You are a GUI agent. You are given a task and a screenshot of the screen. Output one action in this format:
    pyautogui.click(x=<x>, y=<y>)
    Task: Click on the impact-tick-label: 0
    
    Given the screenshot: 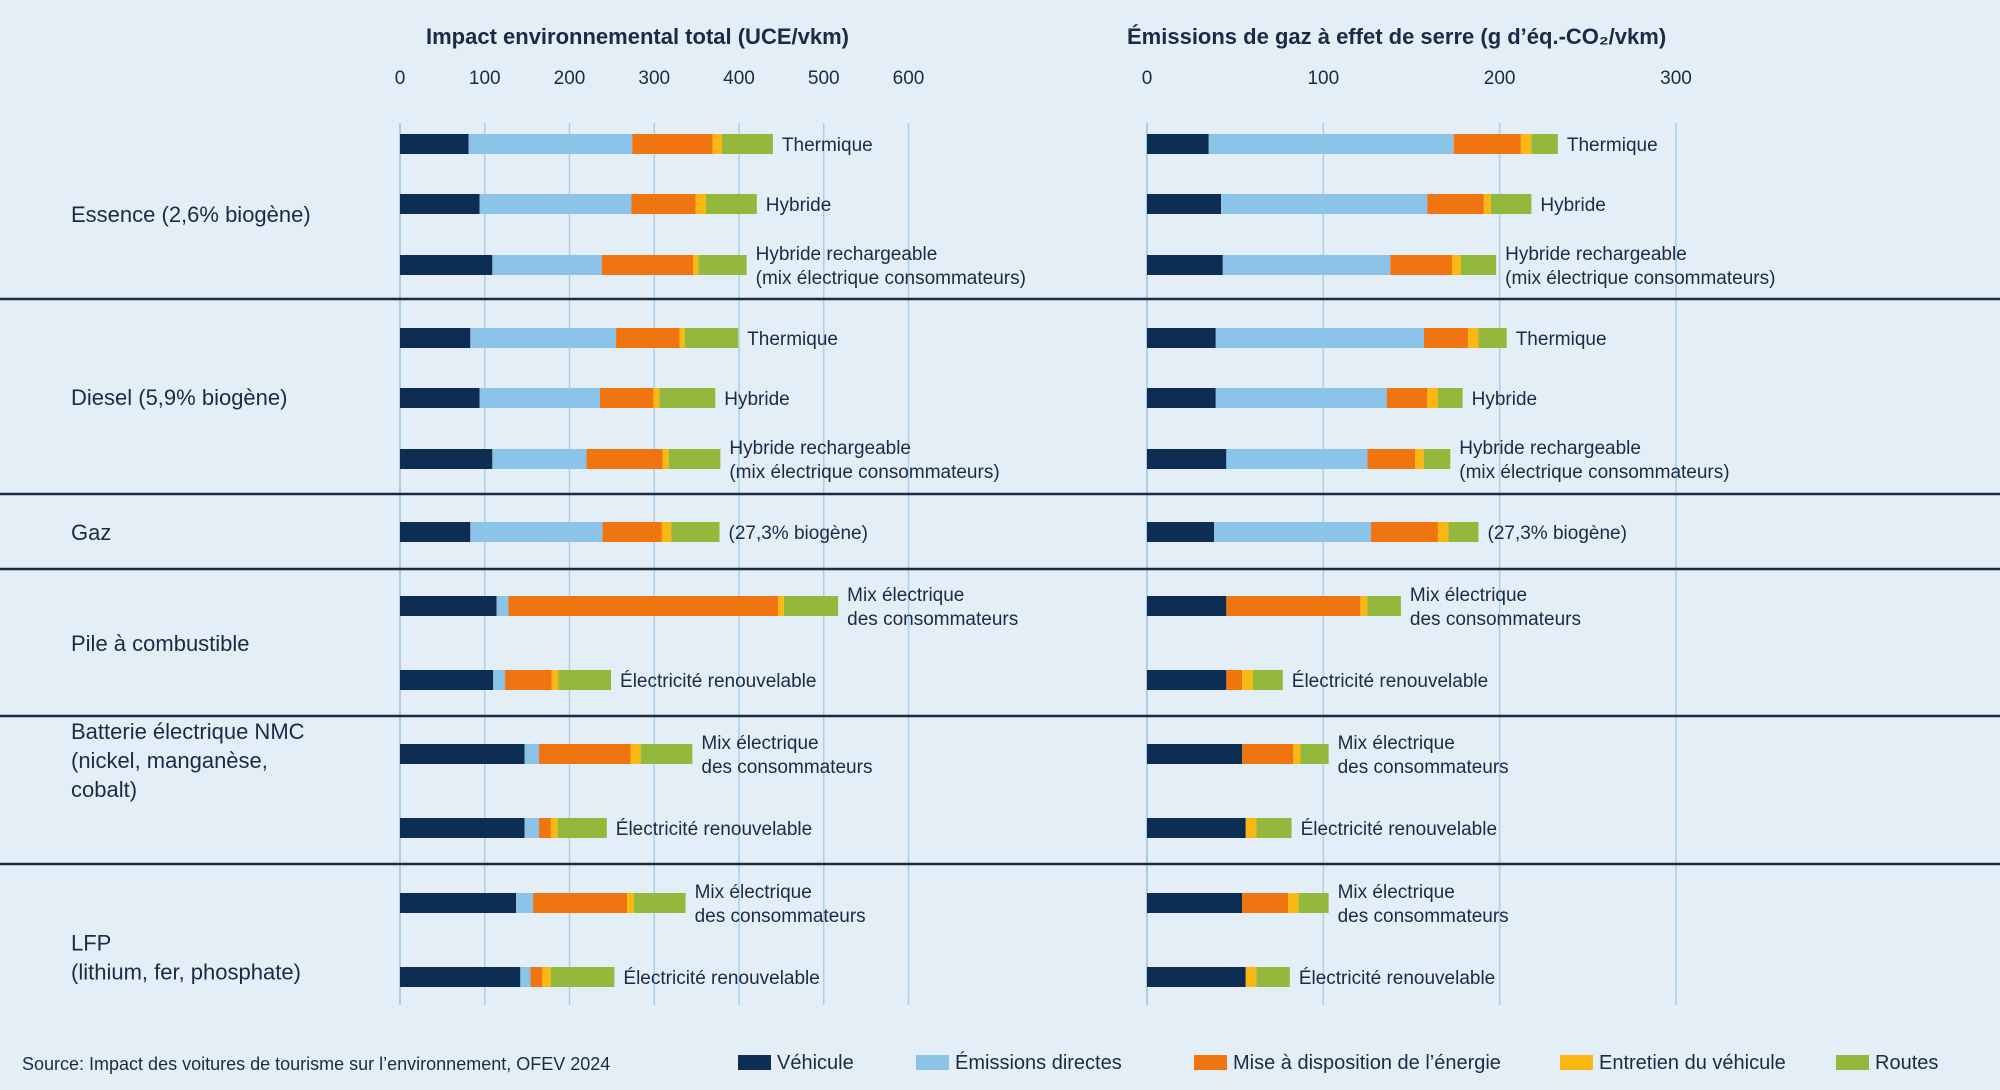 What is the action you would take?
    pyautogui.click(x=400, y=78)
    